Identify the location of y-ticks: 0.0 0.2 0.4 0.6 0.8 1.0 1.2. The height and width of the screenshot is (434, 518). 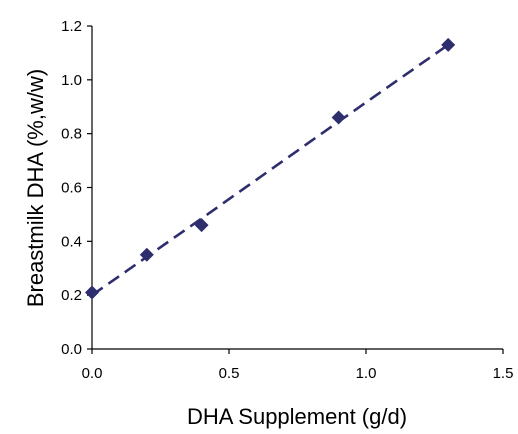
(76, 188).